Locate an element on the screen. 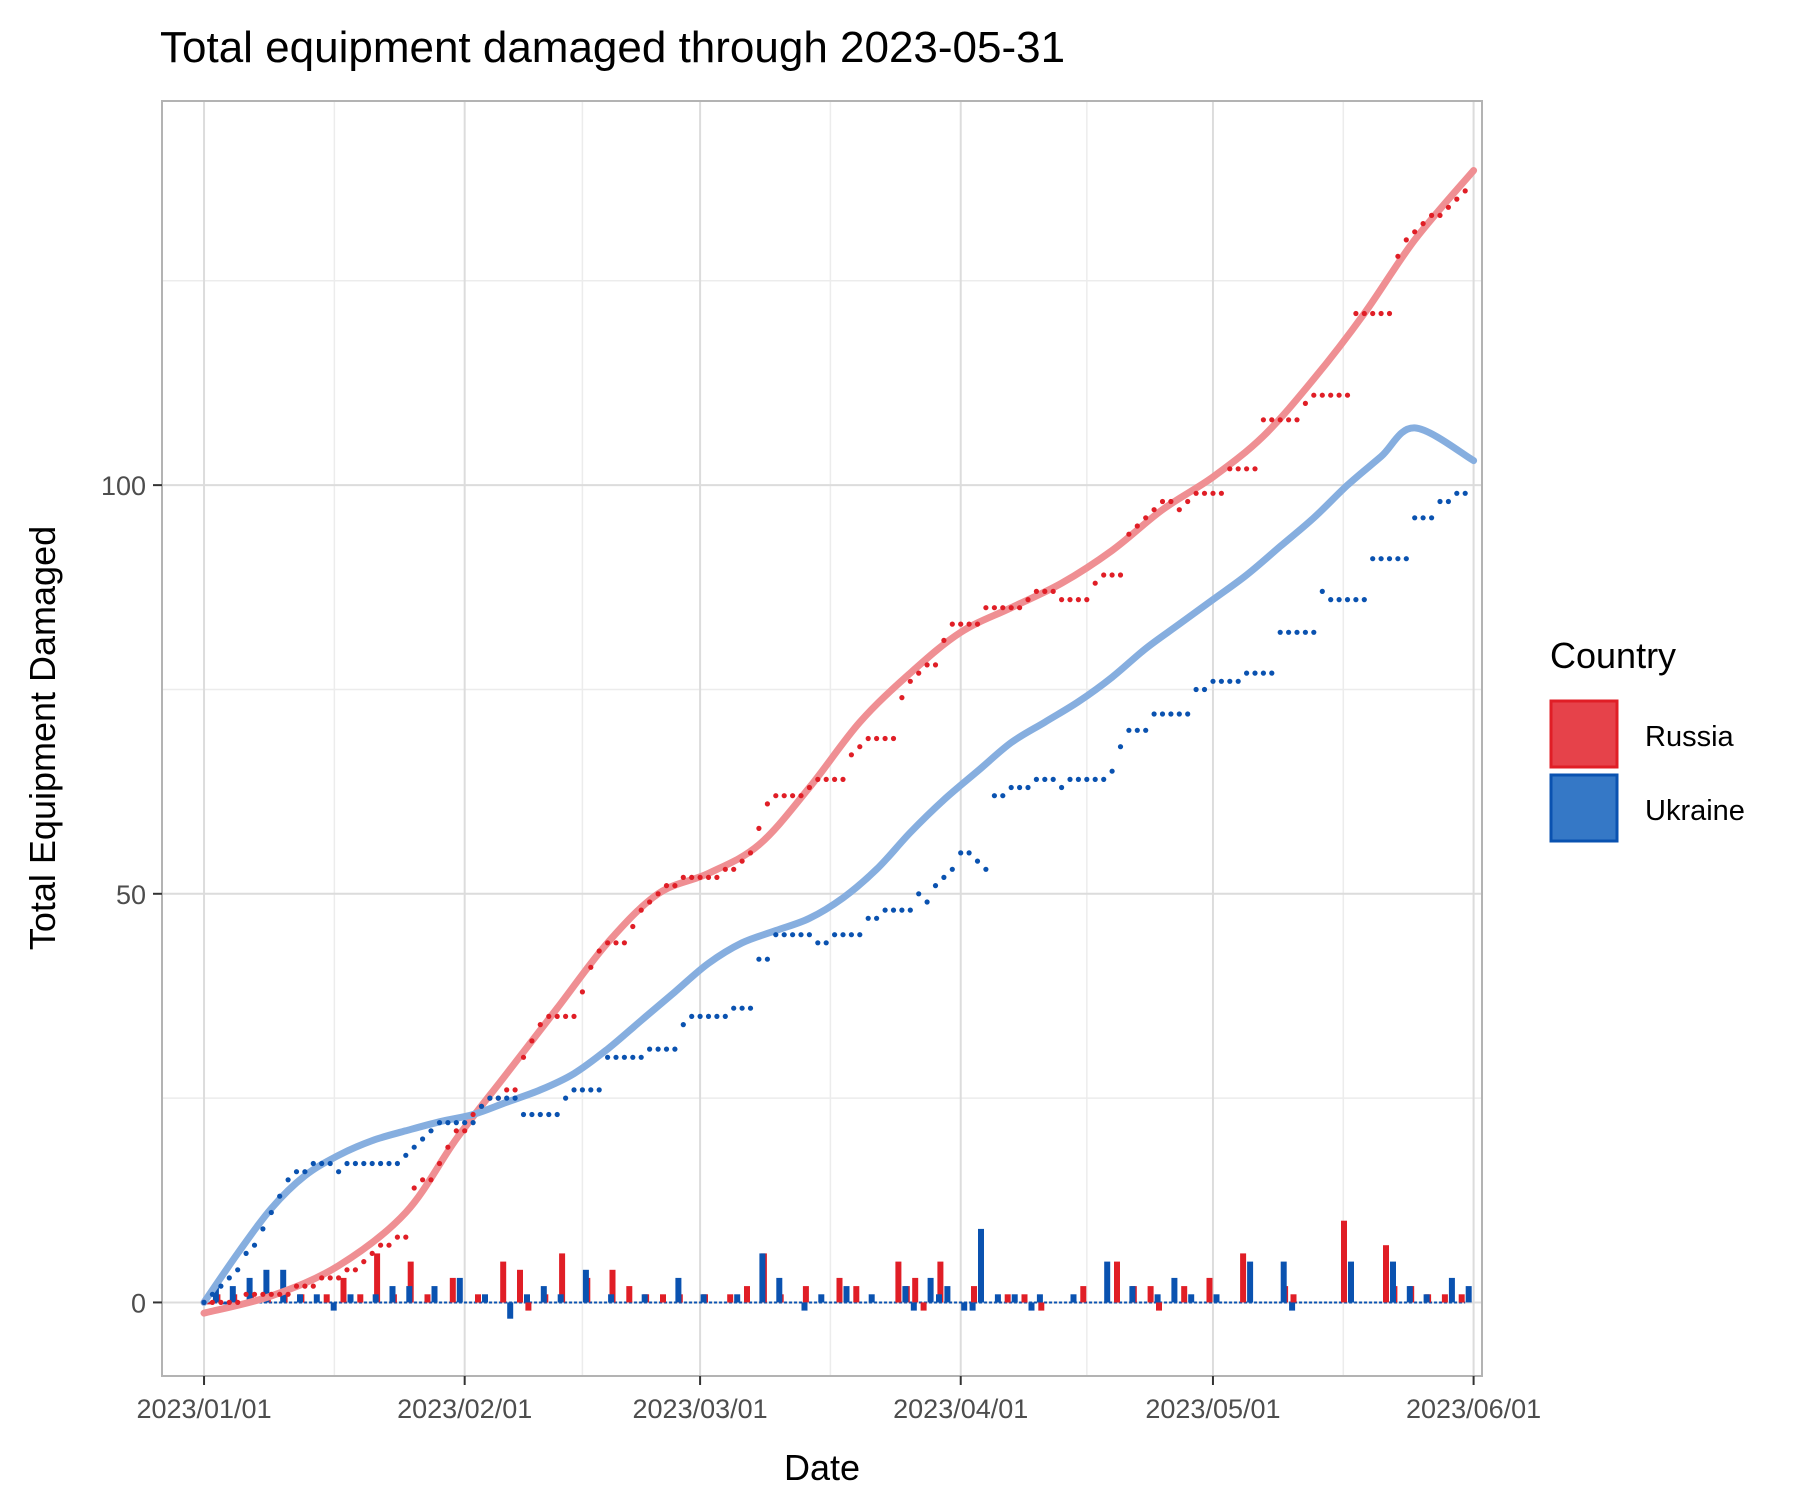 Image resolution: width=1800 pixels, height=1500 pixels. legend-key-russia is located at coordinates (1584, 734).